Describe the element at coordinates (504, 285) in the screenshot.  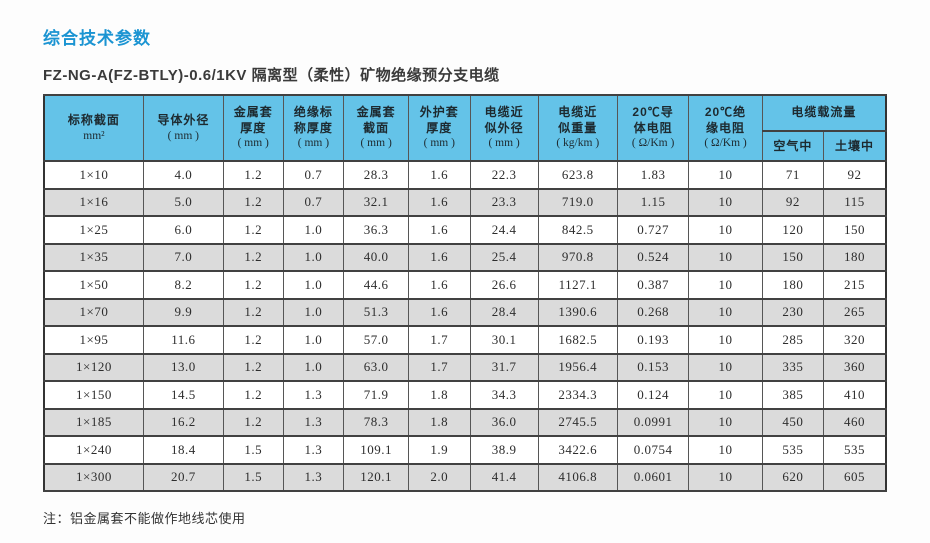
I see `cell: 26.6` at that location.